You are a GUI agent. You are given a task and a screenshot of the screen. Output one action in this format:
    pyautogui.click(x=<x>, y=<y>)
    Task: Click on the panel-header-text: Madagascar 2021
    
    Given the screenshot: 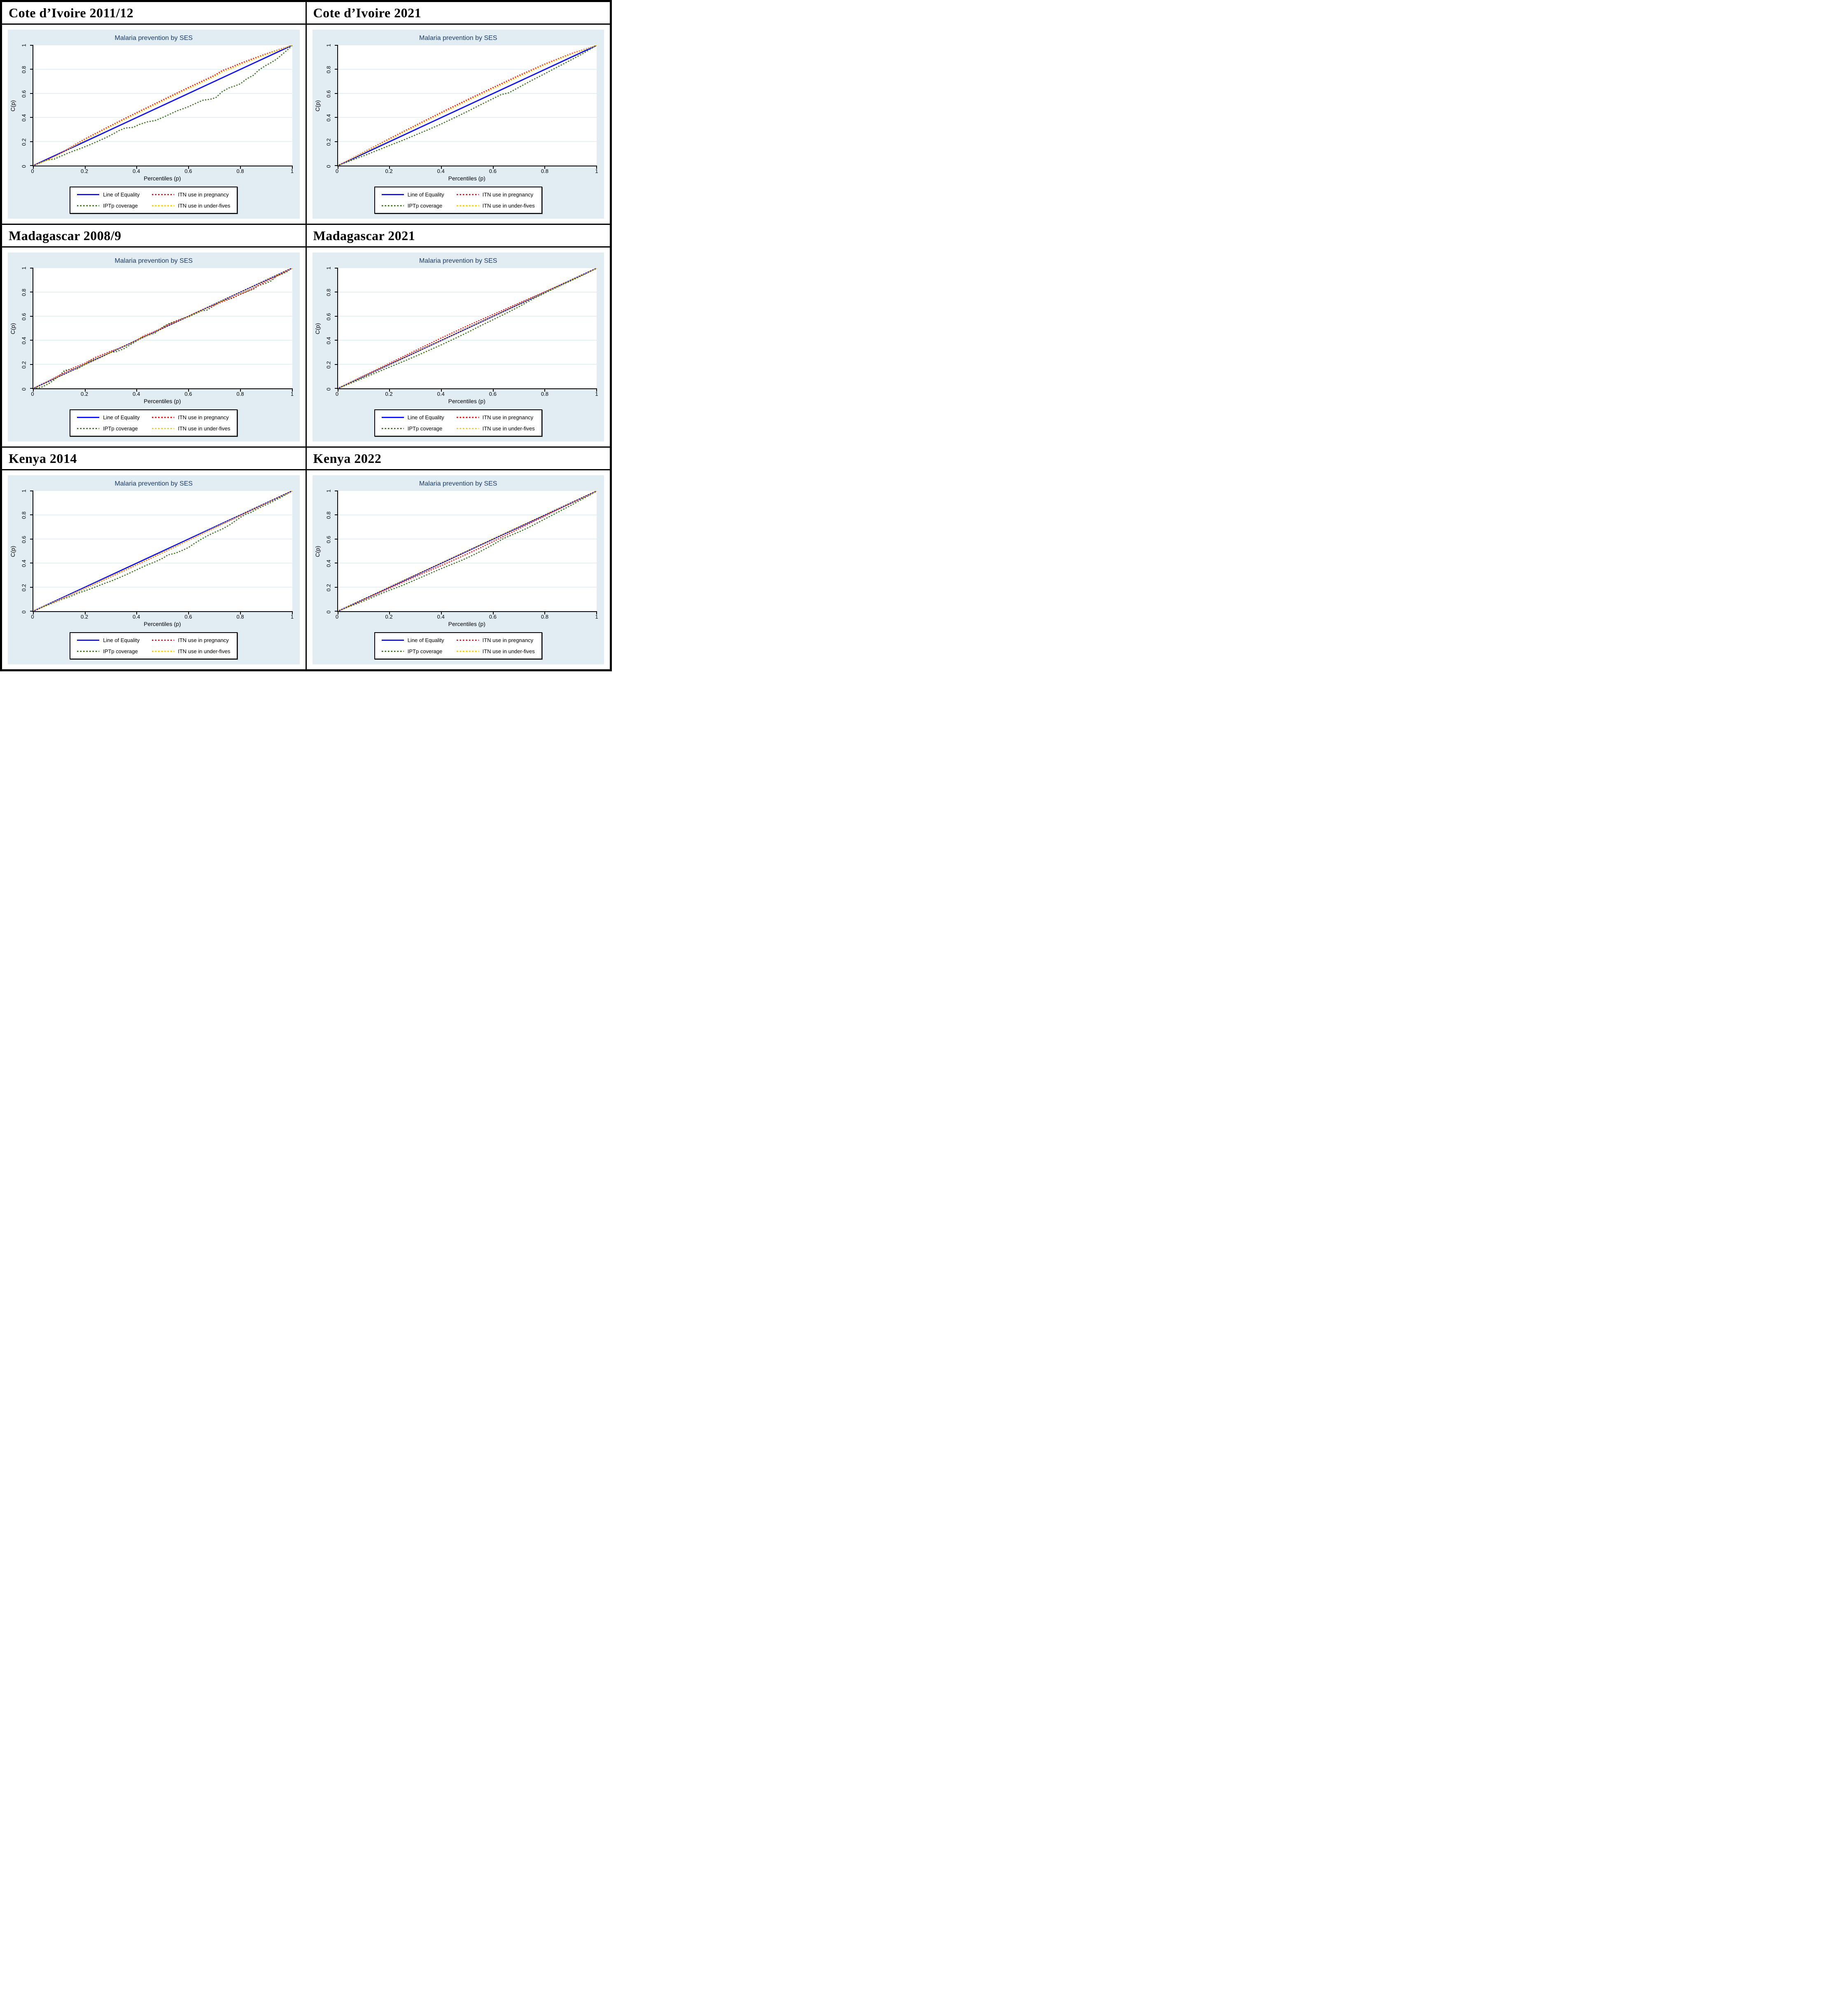 What is the action you would take?
    pyautogui.click(x=364, y=236)
    